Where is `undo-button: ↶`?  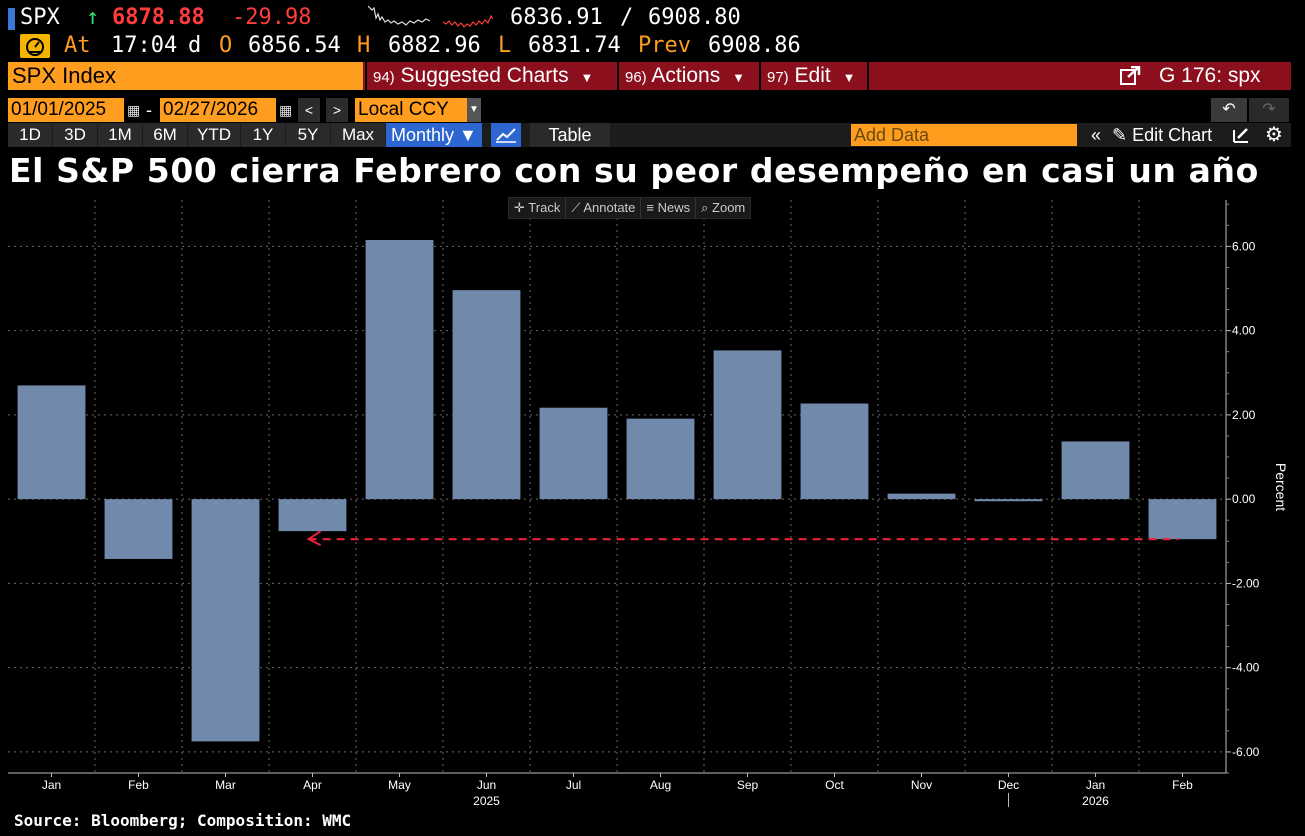 undo-button: ↶ is located at coordinates (1229, 110).